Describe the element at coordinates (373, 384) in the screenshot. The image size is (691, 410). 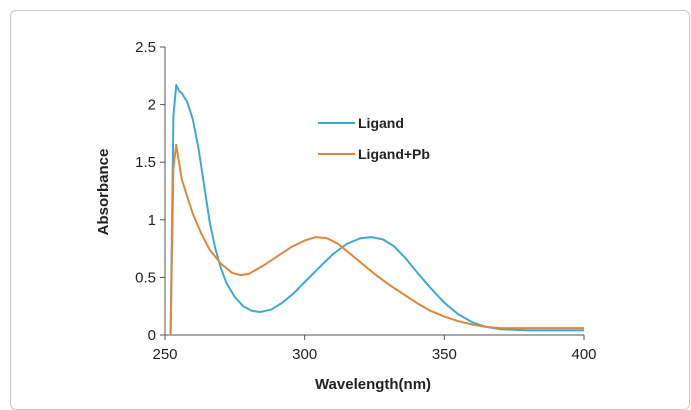
I see `x-axis-title: Wavelength(nm)` at that location.